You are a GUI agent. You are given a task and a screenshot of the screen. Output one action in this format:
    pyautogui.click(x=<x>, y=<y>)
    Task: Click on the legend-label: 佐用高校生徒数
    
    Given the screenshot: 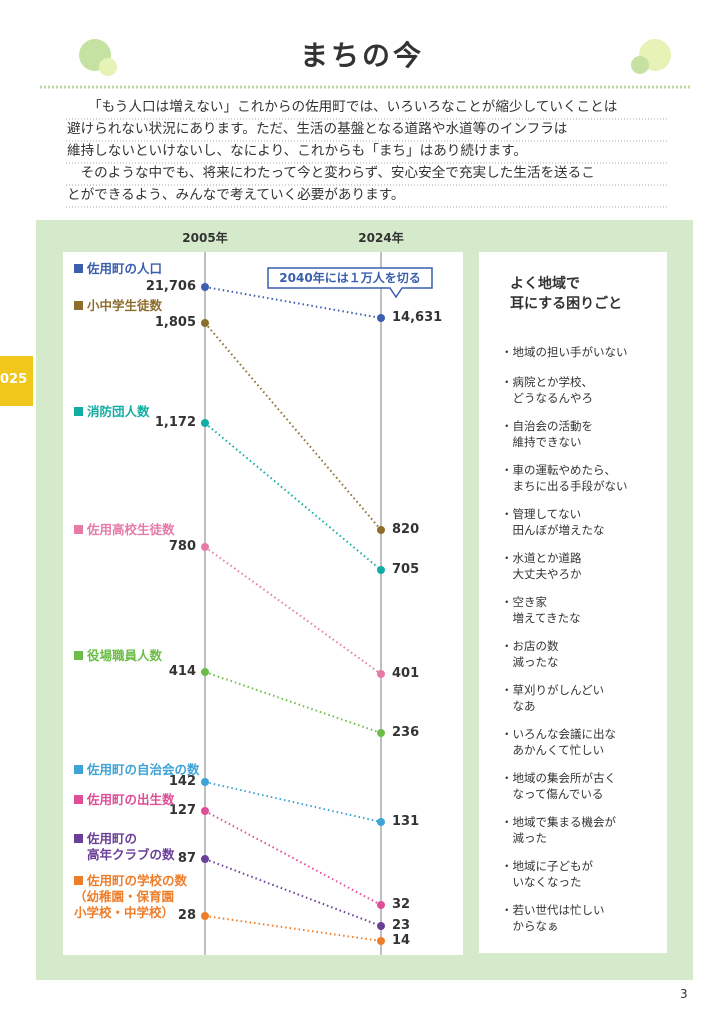 What is the action you would take?
    pyautogui.click(x=131, y=529)
    